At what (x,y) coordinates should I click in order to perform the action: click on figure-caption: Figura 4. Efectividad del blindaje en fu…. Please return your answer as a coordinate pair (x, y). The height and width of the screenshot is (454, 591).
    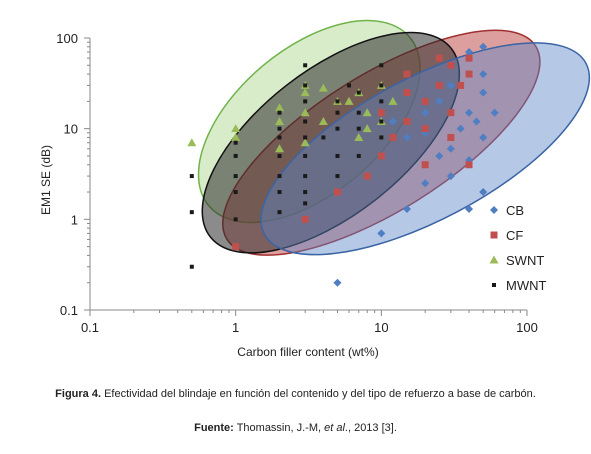
    Looking at the image, I should click on (295, 394).